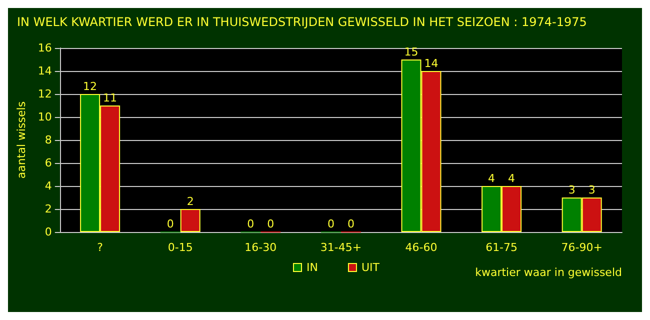 The image size is (650, 320). I want to click on y-tick-label: 14, so click(45, 71).